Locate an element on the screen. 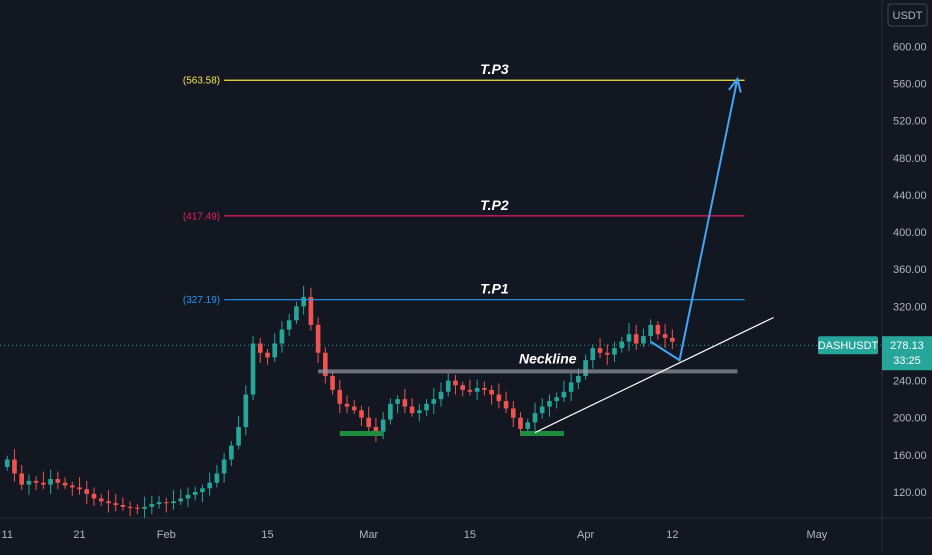  time-axis: 11 21 Feb 15 Mar 15 Apr 12 May is located at coordinates (466, 529).